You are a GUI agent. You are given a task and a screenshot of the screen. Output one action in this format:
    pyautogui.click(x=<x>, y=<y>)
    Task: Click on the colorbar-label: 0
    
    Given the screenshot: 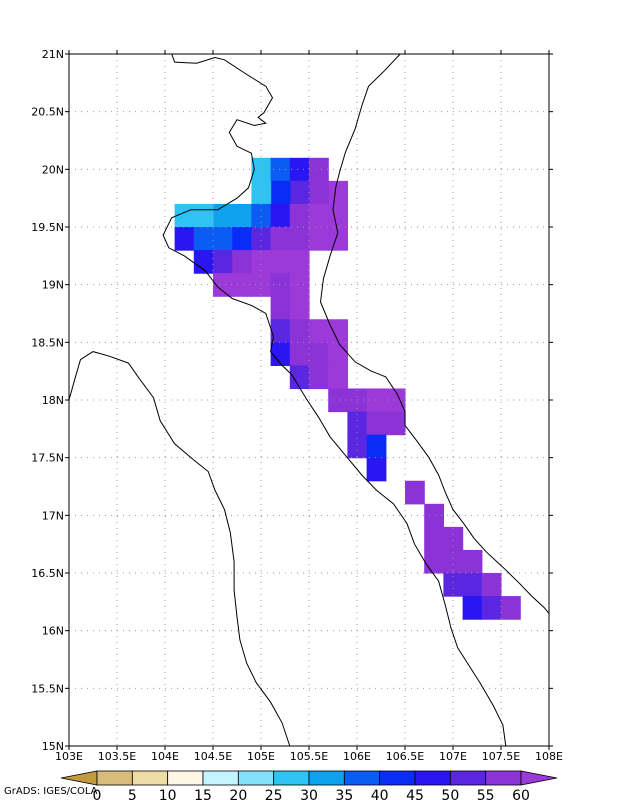 What is the action you would take?
    pyautogui.click(x=97, y=794)
    